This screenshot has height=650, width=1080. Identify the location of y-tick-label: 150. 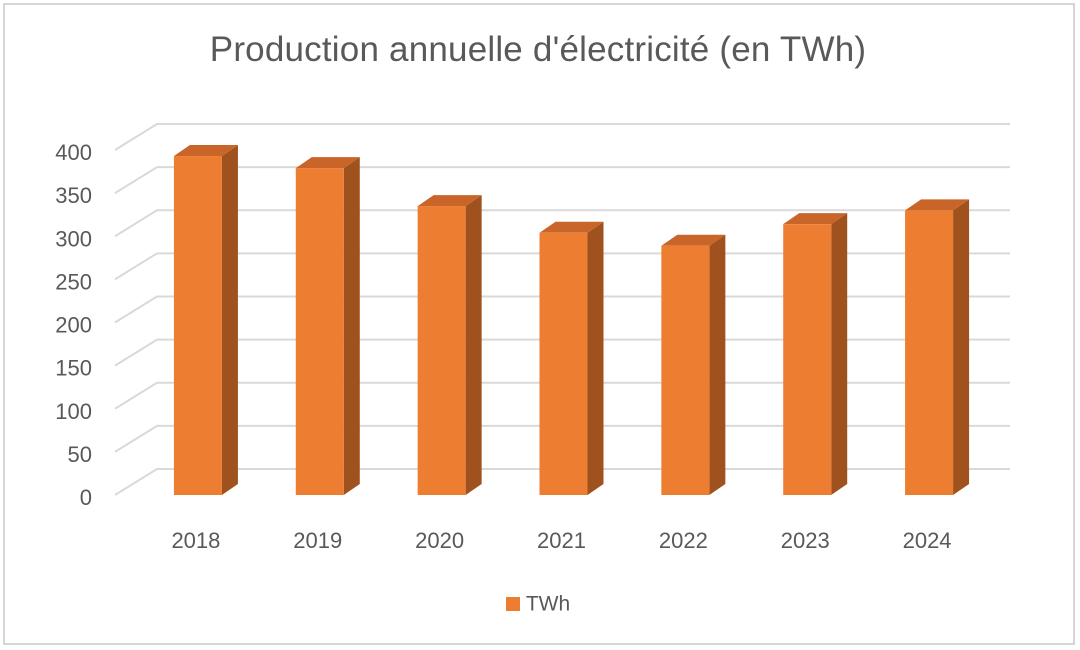
(73, 368).